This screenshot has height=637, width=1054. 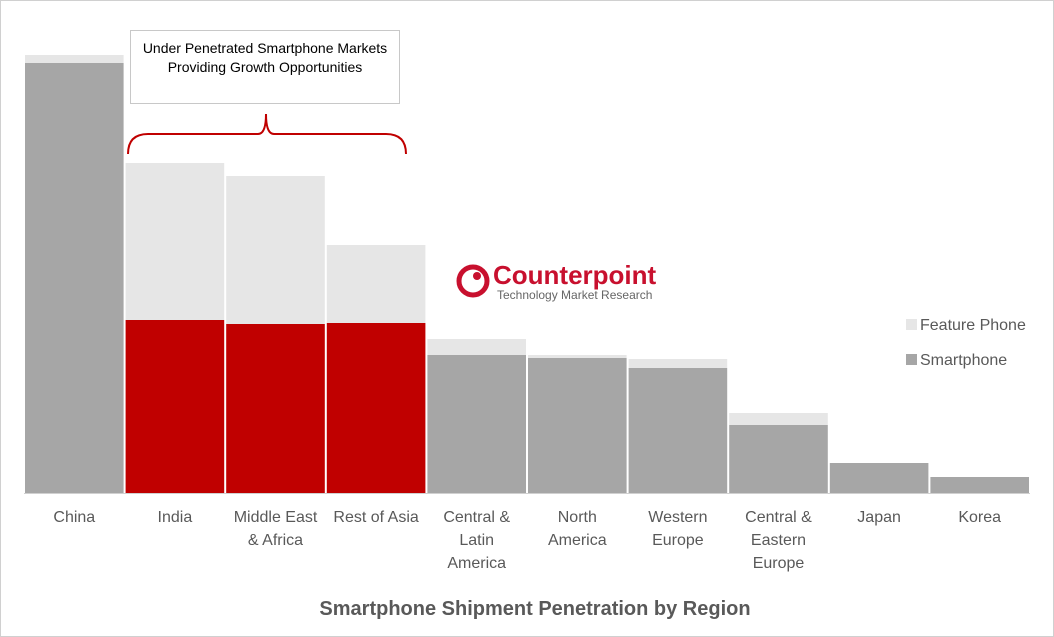 What do you see at coordinates (678, 529) in the screenshot?
I see `x-tick-label: Western Europe` at bounding box center [678, 529].